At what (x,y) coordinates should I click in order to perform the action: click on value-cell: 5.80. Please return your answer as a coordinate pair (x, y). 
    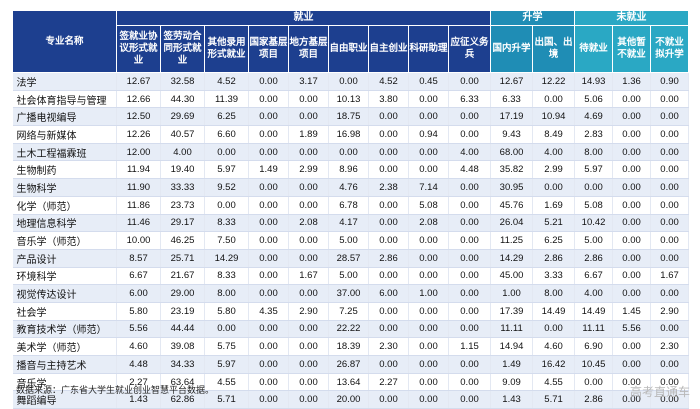
    Looking at the image, I should click on (138, 311).